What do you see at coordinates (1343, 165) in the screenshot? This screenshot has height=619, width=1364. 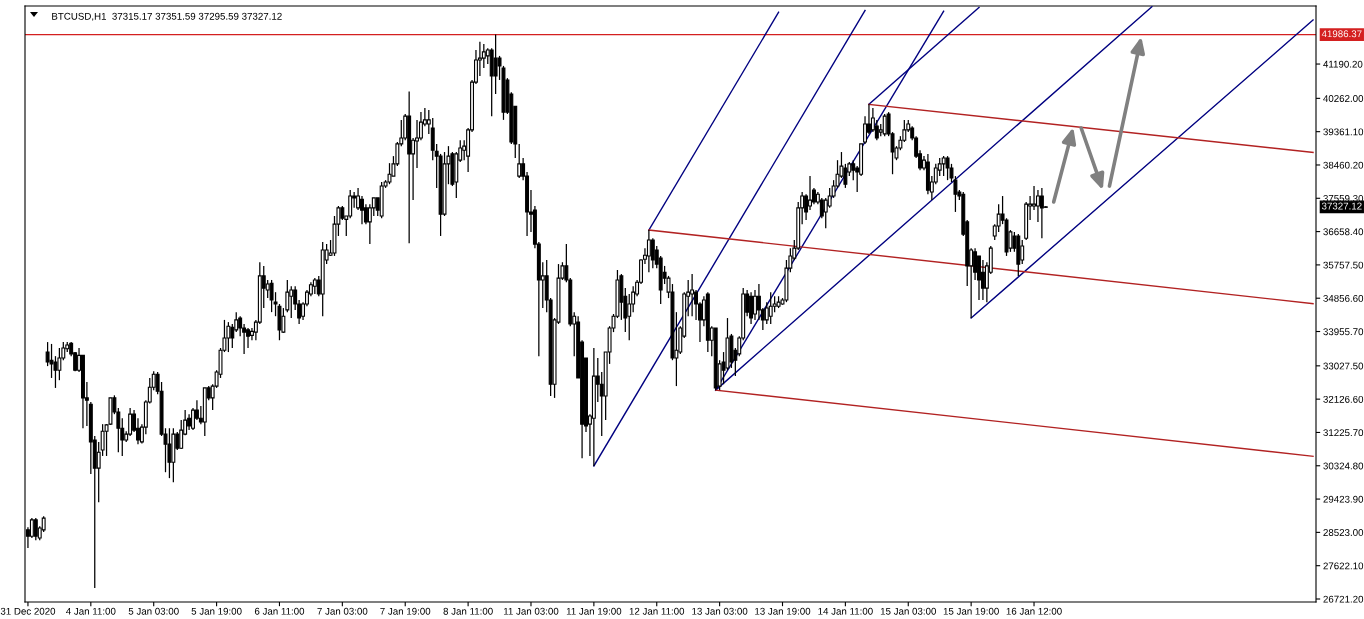 I see `y-tick-label: 38460.20` at bounding box center [1343, 165].